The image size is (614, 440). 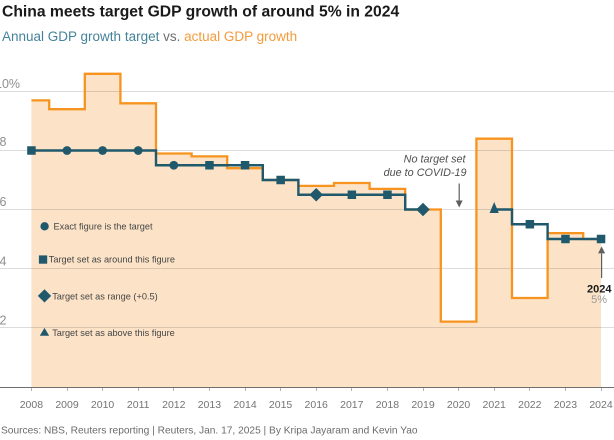 I want to click on svg-text: 2015, so click(x=281, y=405).